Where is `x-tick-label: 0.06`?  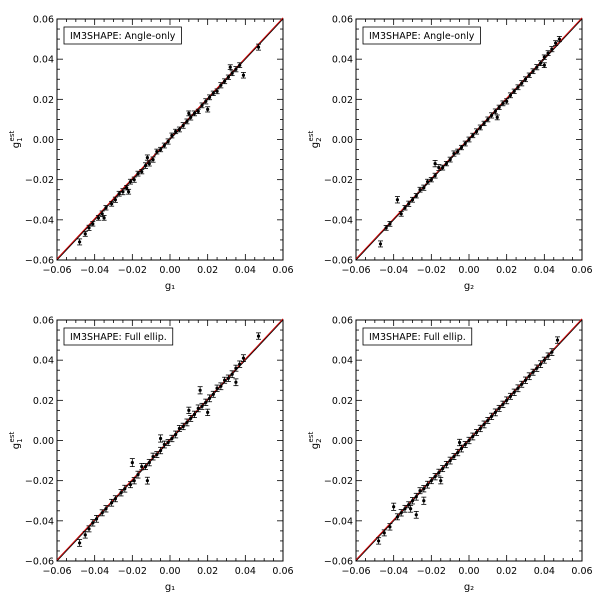
x-tick-label: 0.06 is located at coordinates (282, 270).